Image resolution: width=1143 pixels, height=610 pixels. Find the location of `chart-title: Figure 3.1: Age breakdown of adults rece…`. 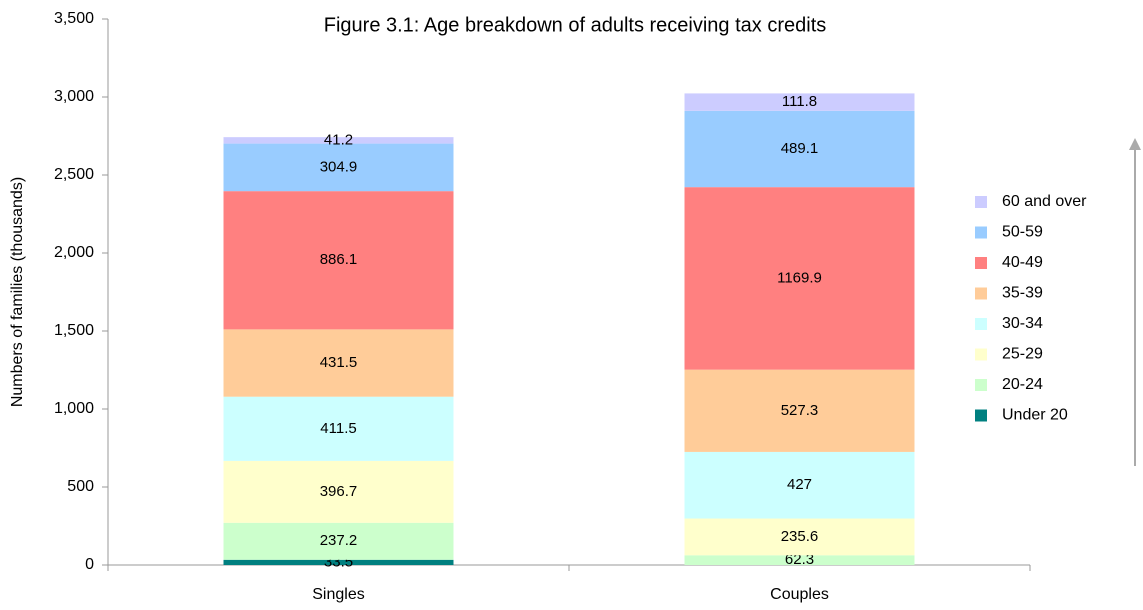

chart-title: Figure 3.1: Age breakdown of adults rece… is located at coordinates (575, 25).